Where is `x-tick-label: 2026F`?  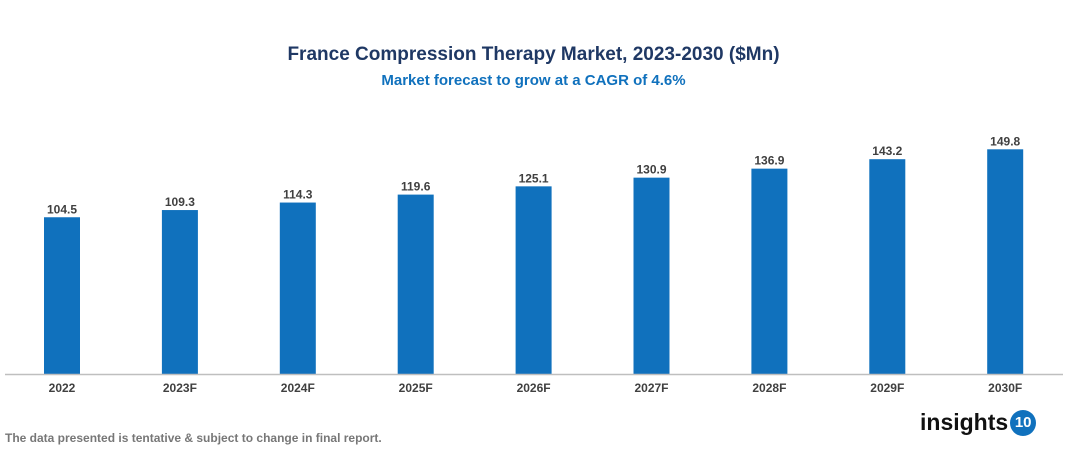 x-tick-label: 2026F is located at coordinates (534, 388).